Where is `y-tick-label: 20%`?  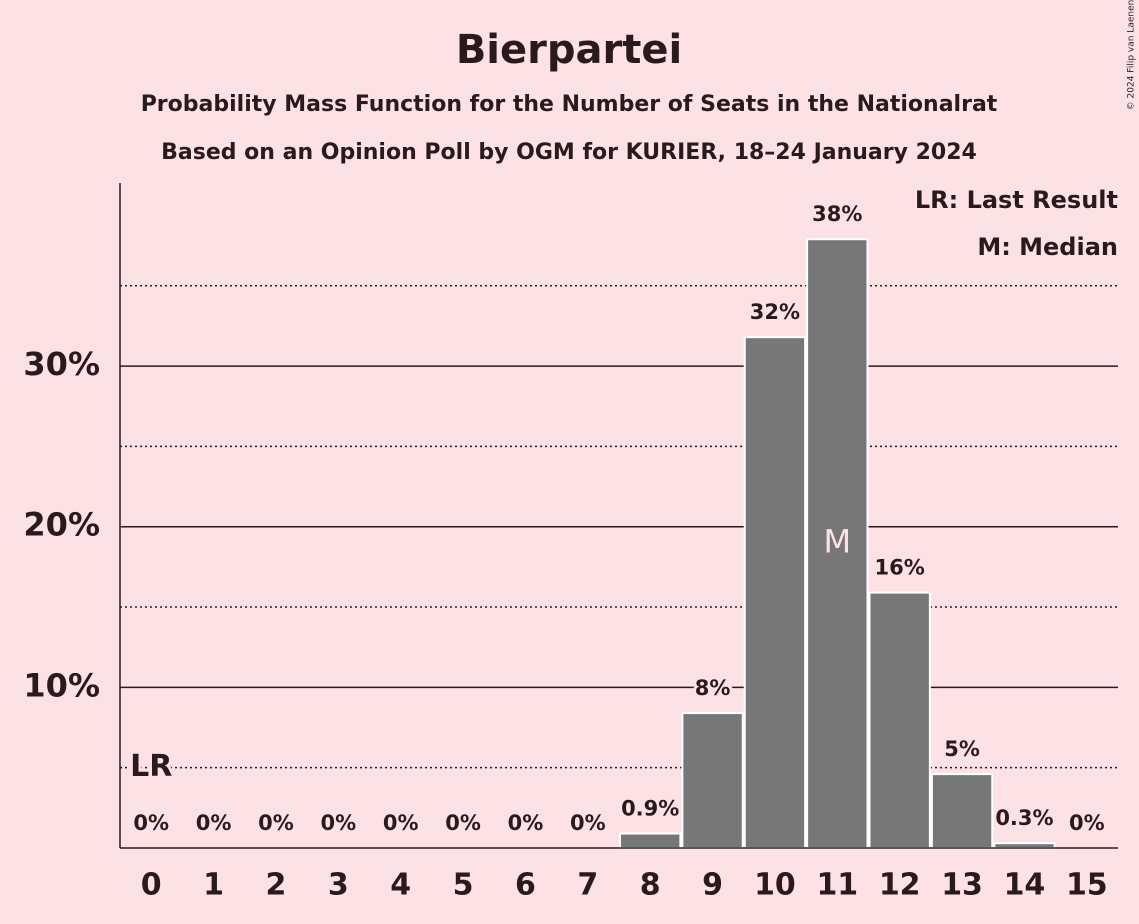 y-tick-label: 20% is located at coordinates (61, 525).